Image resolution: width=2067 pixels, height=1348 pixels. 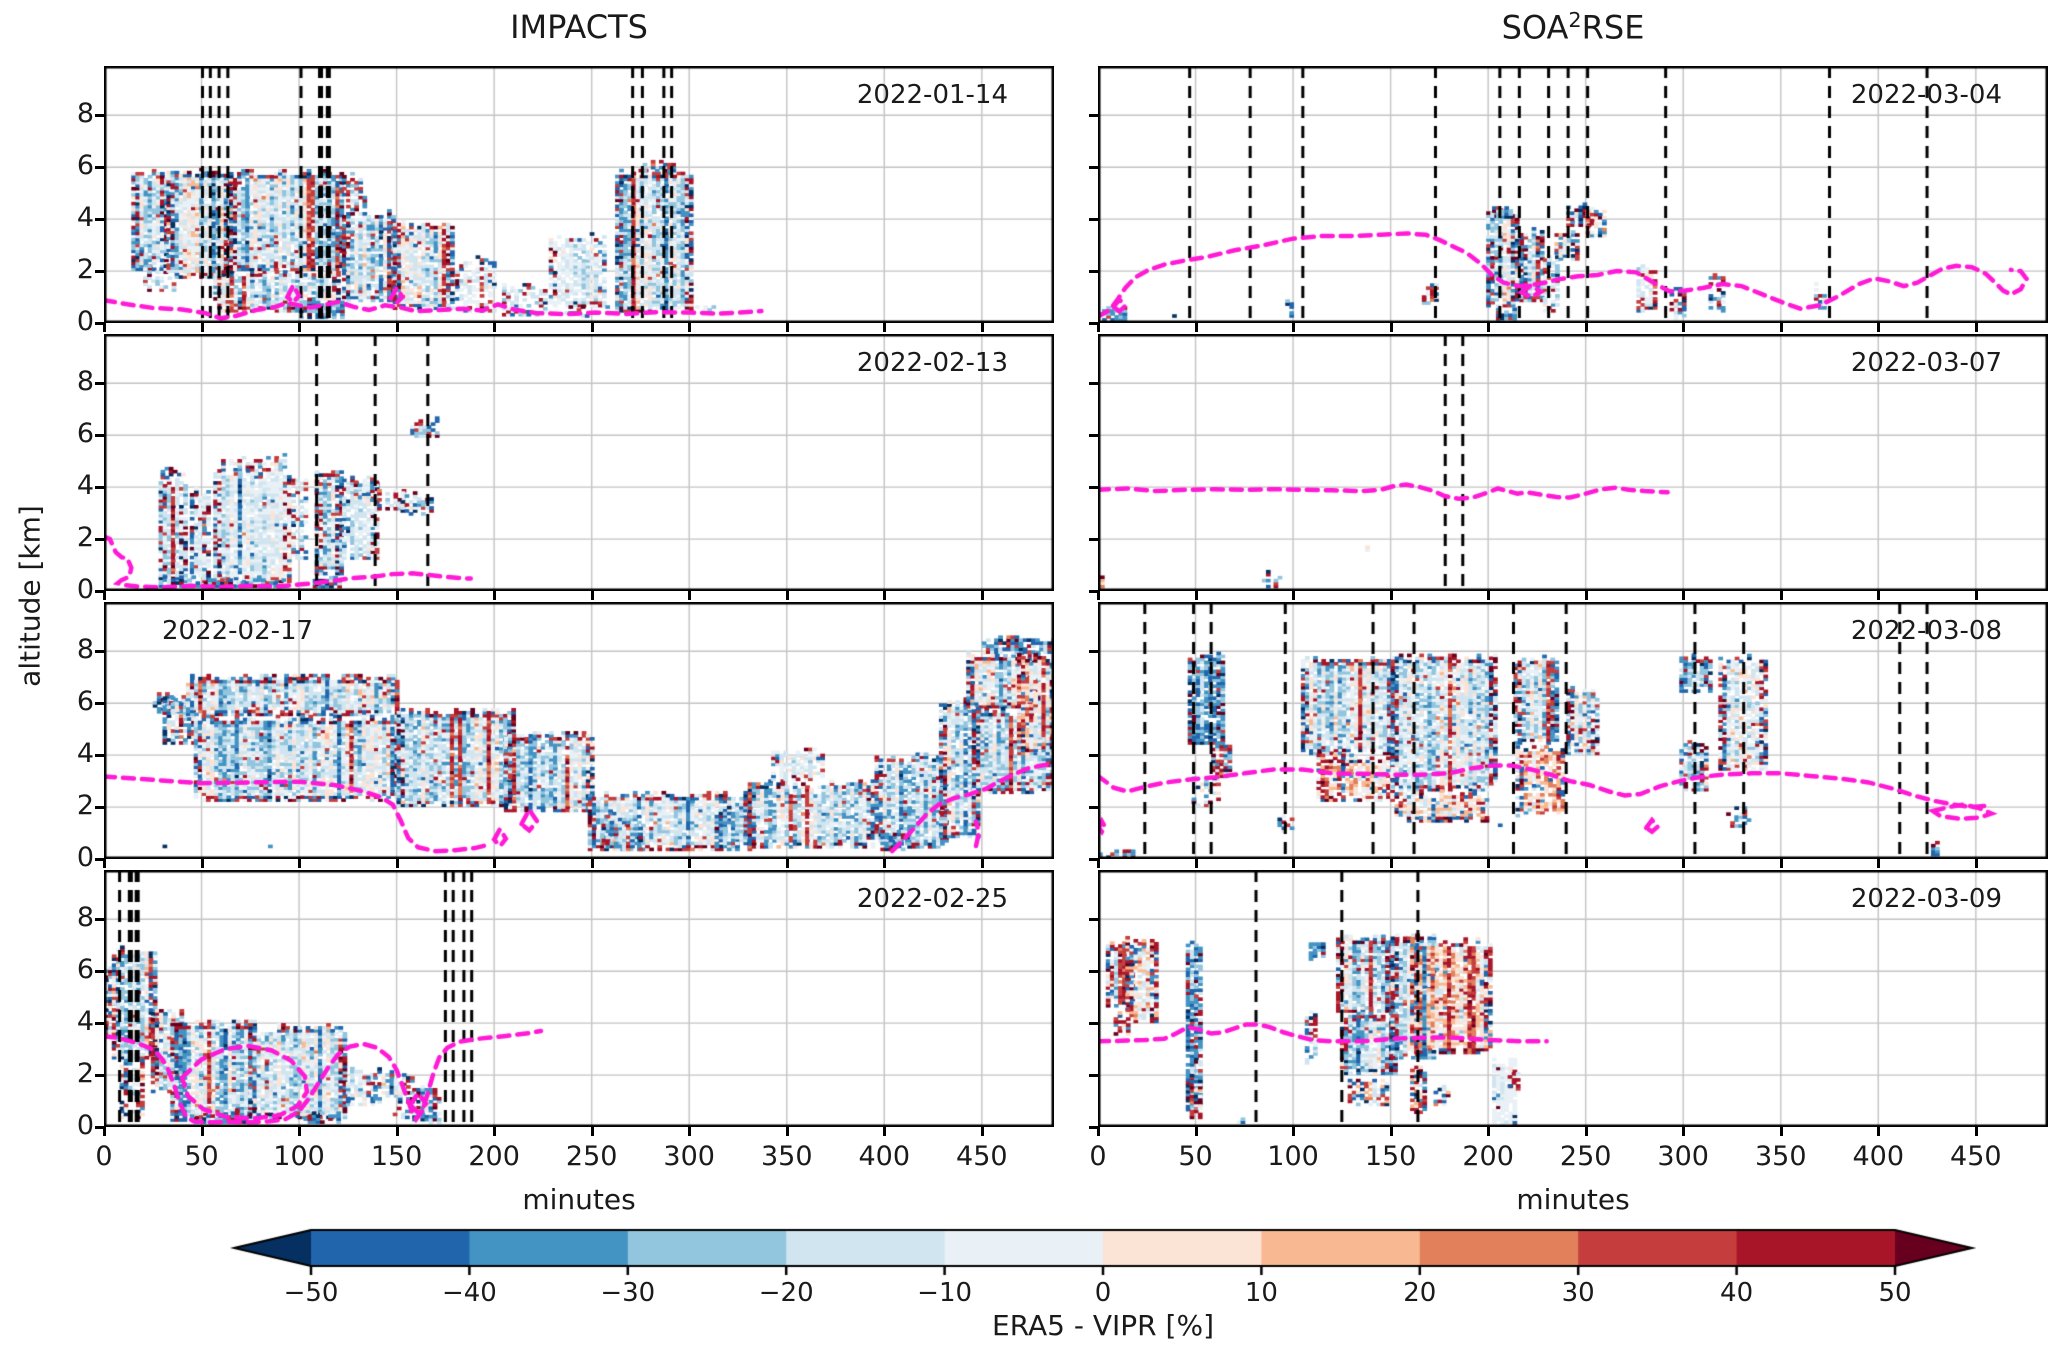 I want to click on x-tick-label: 150, so click(x=396, y=1156).